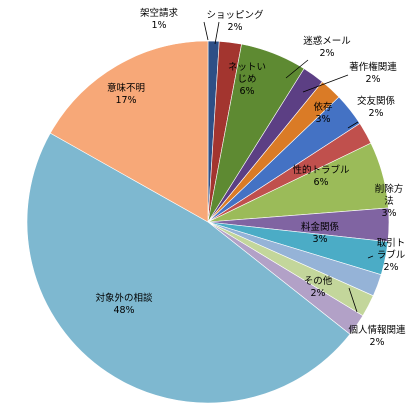 This screenshot has width=416, height=416. What do you see at coordinates (320, 233) in the screenshot?
I see `slice-label: 料金関係 3%` at bounding box center [320, 233].